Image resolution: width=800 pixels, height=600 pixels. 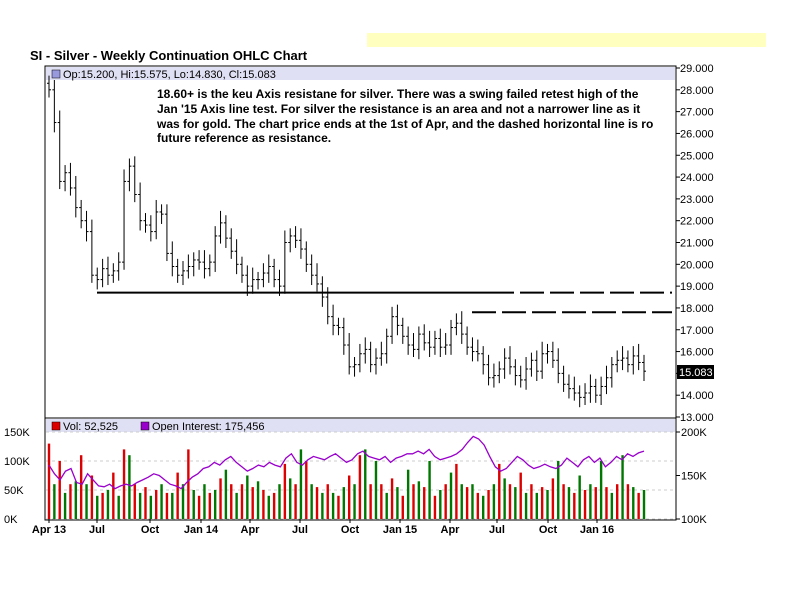 What do you see at coordinates (697, 353) in the screenshot?
I see `price-tick-label: 16.000` at bounding box center [697, 353].